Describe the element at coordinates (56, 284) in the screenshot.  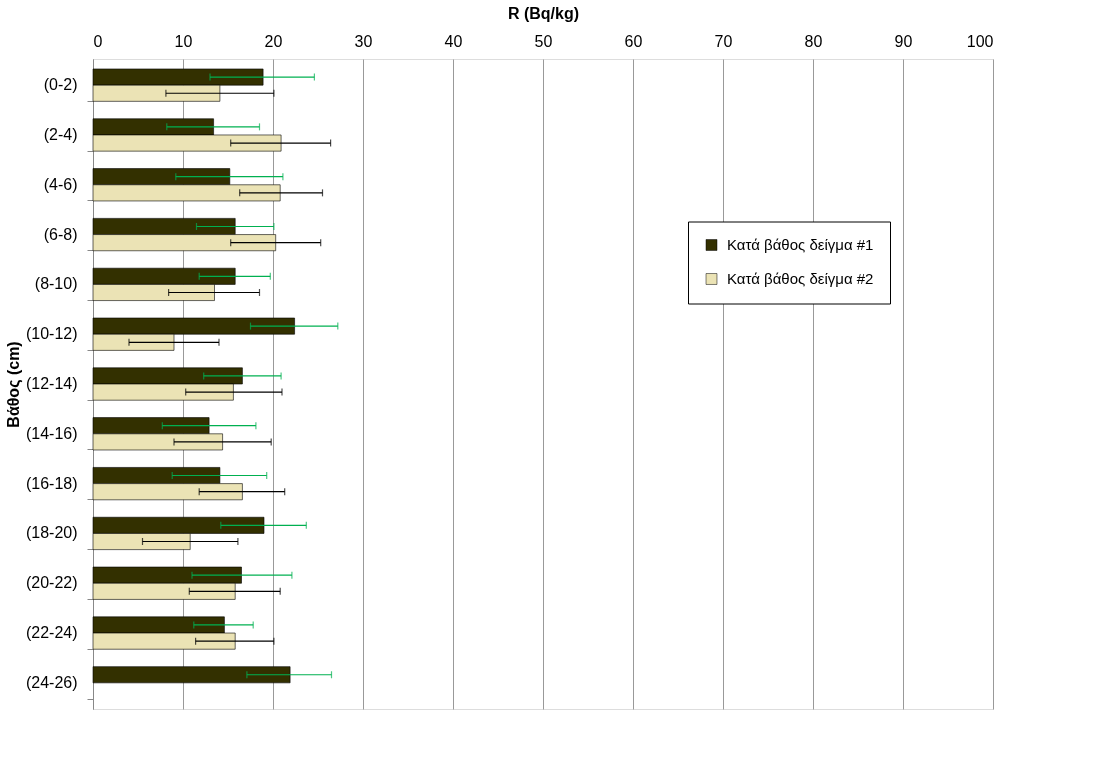
I see `y-tick-label: (8-10)` at that location.